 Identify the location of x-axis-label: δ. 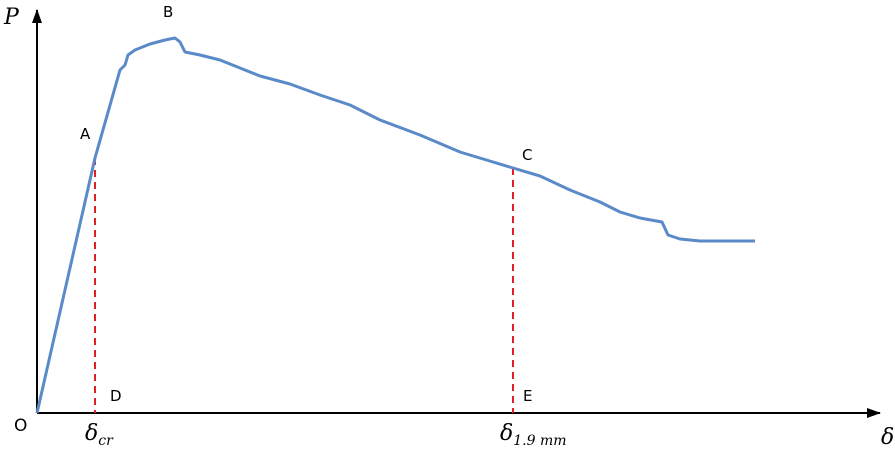
(887, 437).